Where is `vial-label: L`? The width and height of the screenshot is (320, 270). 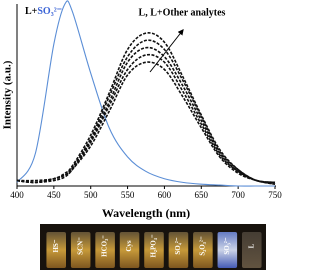 vial-label: L is located at coordinates (251, 245).